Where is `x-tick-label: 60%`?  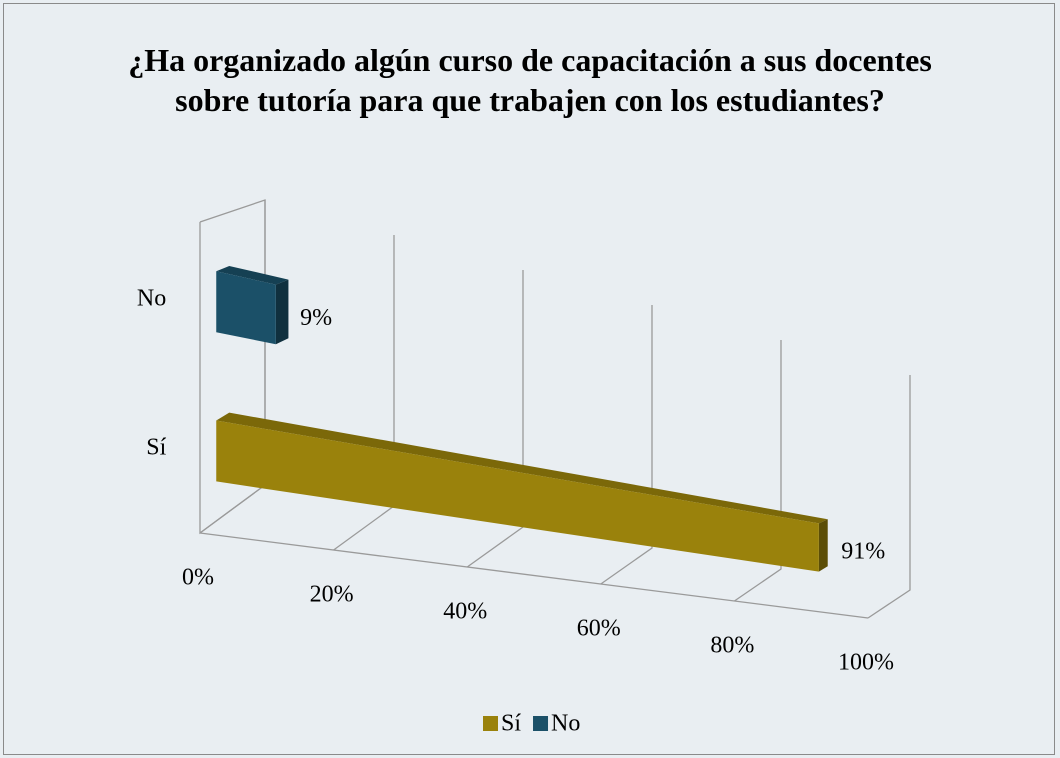 x-tick-label: 60% is located at coordinates (599, 629).